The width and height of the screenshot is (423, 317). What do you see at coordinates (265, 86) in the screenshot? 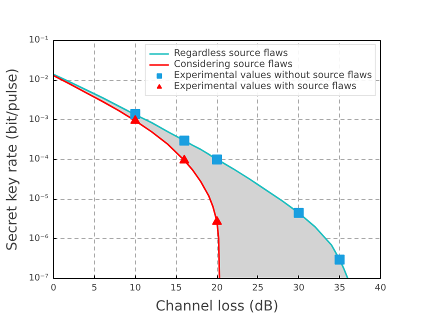
I see `legend-label: Experimental values with source flaws` at bounding box center [265, 86].